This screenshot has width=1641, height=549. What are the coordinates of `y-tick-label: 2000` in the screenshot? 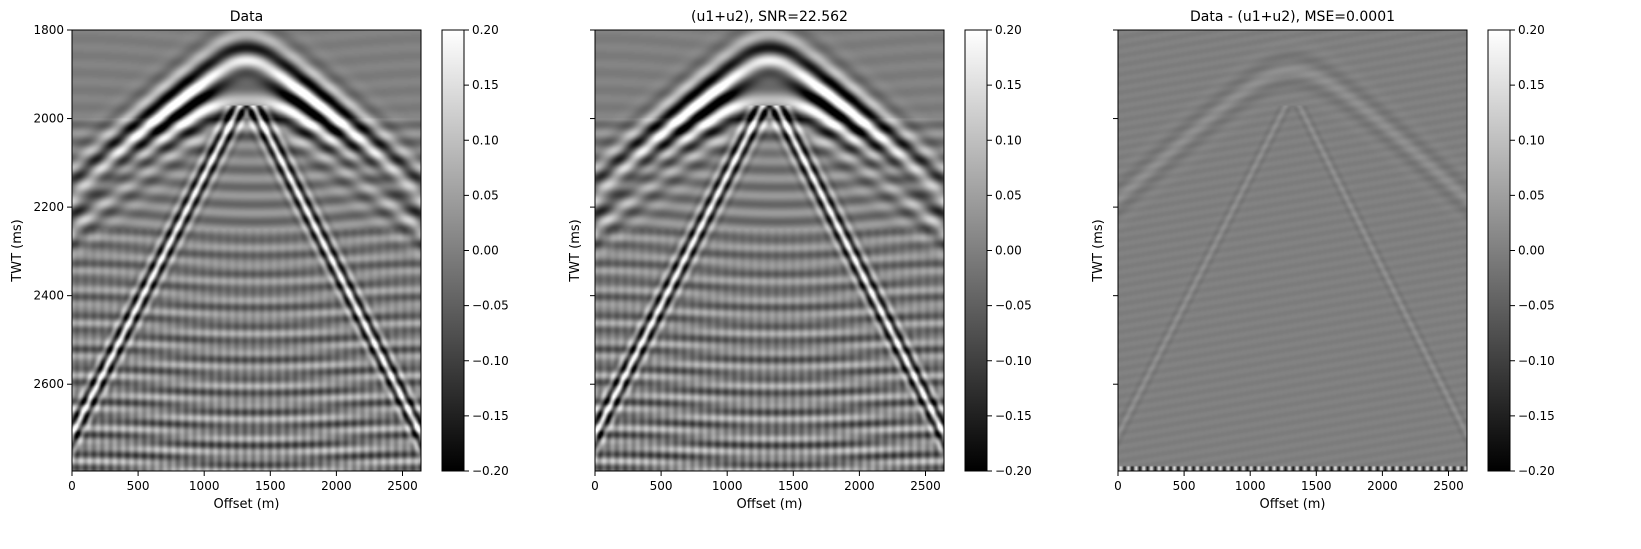 It's located at (48, 119).